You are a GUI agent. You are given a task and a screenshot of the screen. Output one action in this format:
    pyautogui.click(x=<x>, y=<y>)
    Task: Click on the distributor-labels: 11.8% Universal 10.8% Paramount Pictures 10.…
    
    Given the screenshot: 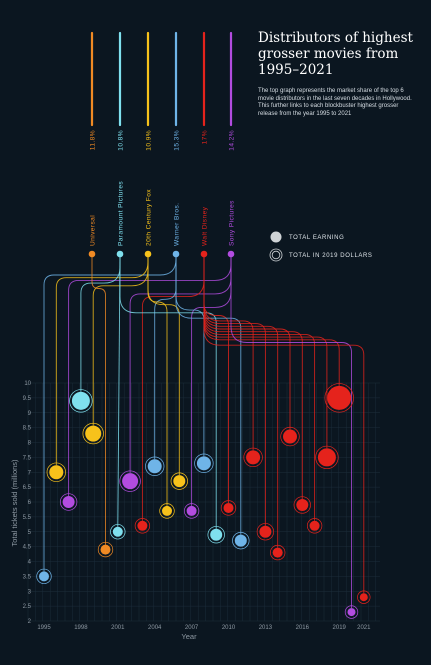 What is the action you would take?
    pyautogui.click(x=163, y=188)
    